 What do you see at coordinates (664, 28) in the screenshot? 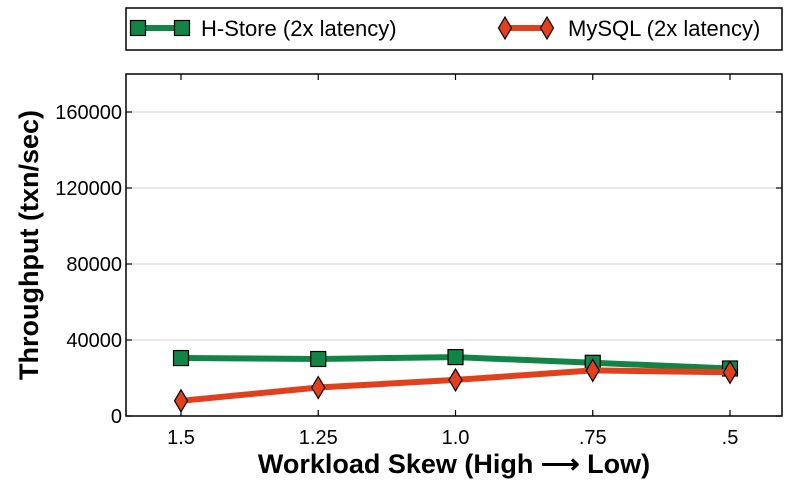
I see `legend-label-mysql: MySQL (2x latency)` at bounding box center [664, 28].